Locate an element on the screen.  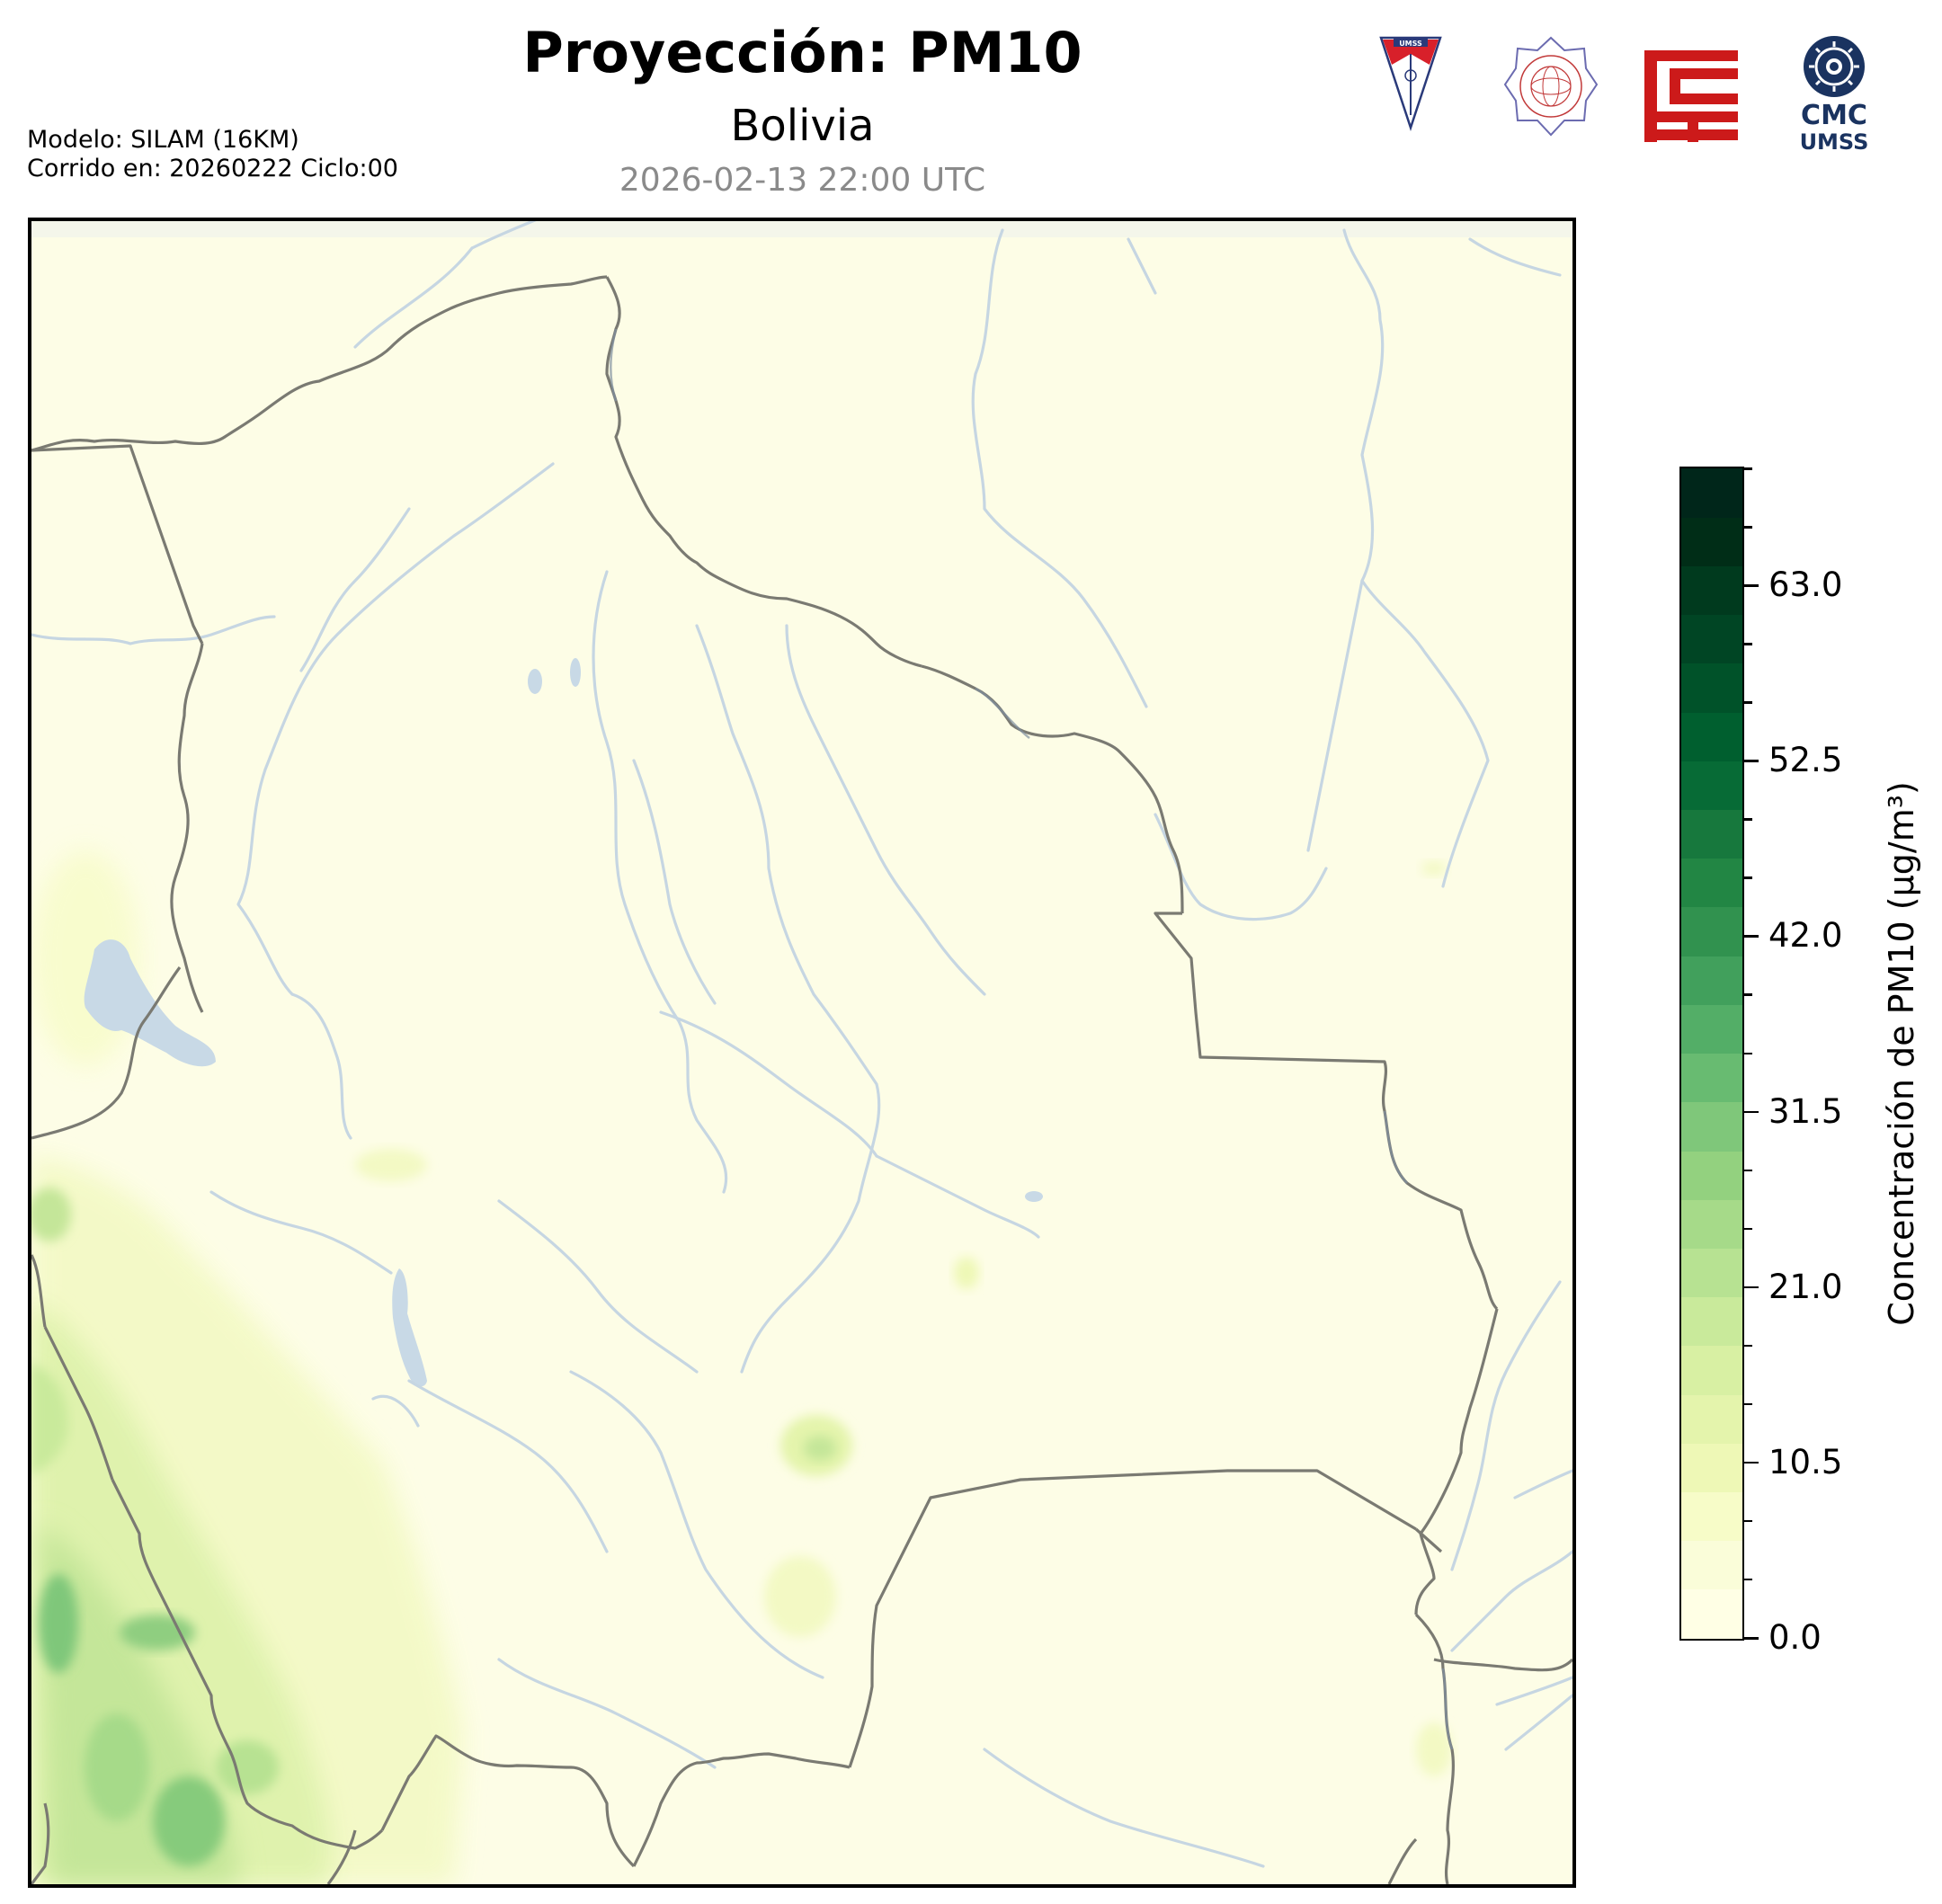
map-top-strip is located at coordinates (801, 229).